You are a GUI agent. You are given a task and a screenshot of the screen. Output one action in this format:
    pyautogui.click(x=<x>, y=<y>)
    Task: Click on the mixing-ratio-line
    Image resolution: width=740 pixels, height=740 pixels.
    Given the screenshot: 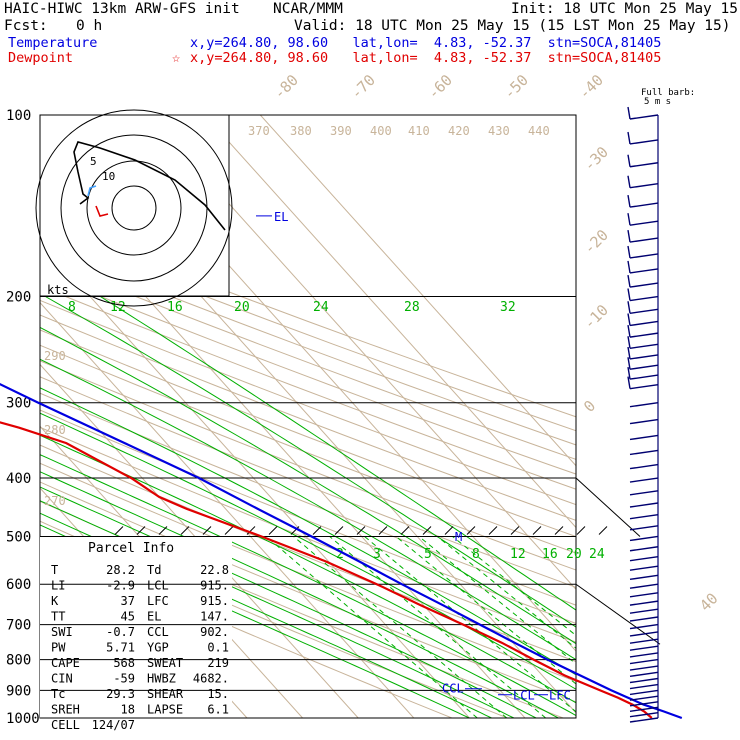 What is the action you would take?
    pyautogui.click(x=470, y=624)
    